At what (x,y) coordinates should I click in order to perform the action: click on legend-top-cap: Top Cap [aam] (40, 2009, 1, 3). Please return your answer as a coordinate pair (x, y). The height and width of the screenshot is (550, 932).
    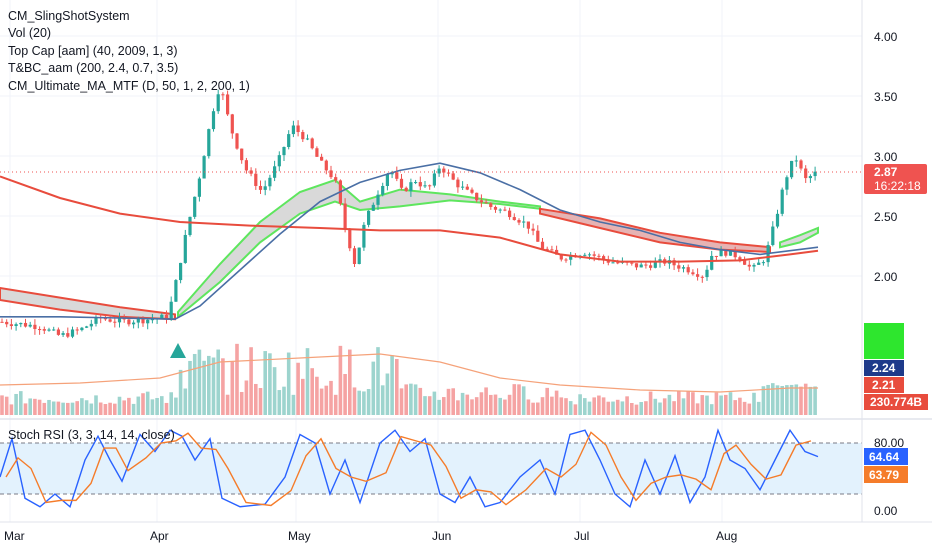
    Looking at the image, I should click on (93, 50).